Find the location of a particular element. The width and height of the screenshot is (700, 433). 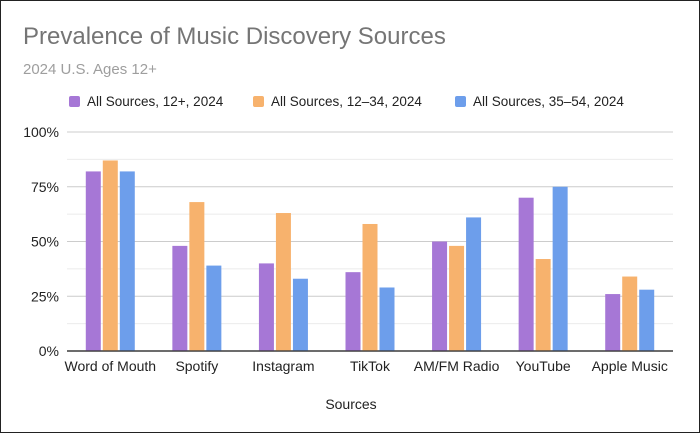

legend-label-3: All Sources, 35–54, 2024 is located at coordinates (548, 101).